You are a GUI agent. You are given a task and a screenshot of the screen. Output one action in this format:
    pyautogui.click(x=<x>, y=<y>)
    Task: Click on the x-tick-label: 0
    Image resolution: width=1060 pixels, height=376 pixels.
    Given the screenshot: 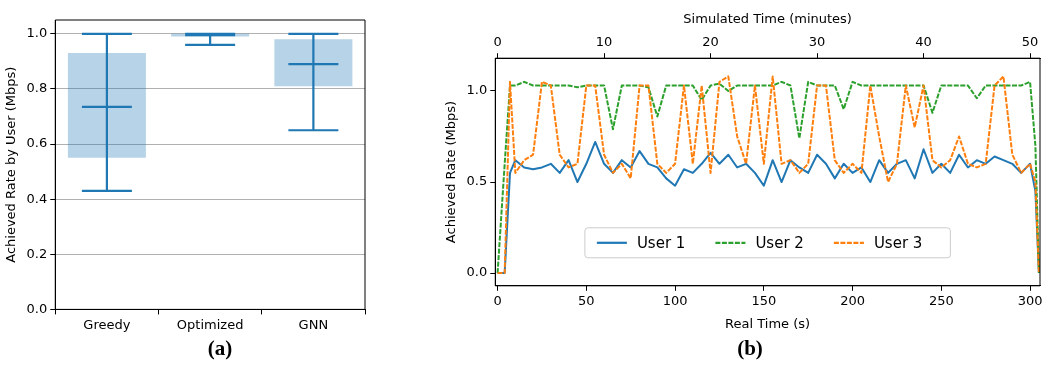 What is the action you would take?
    pyautogui.click(x=497, y=300)
    